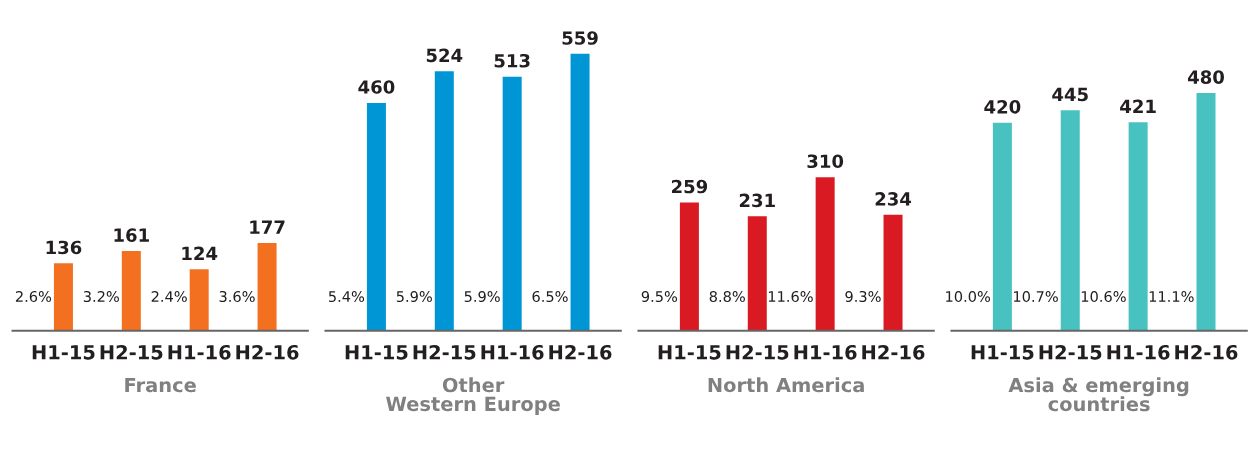 The height and width of the screenshot is (453, 1253). Describe the element at coordinates (1103, 297) in the screenshot. I see `annotation: 10.6%` at that location.